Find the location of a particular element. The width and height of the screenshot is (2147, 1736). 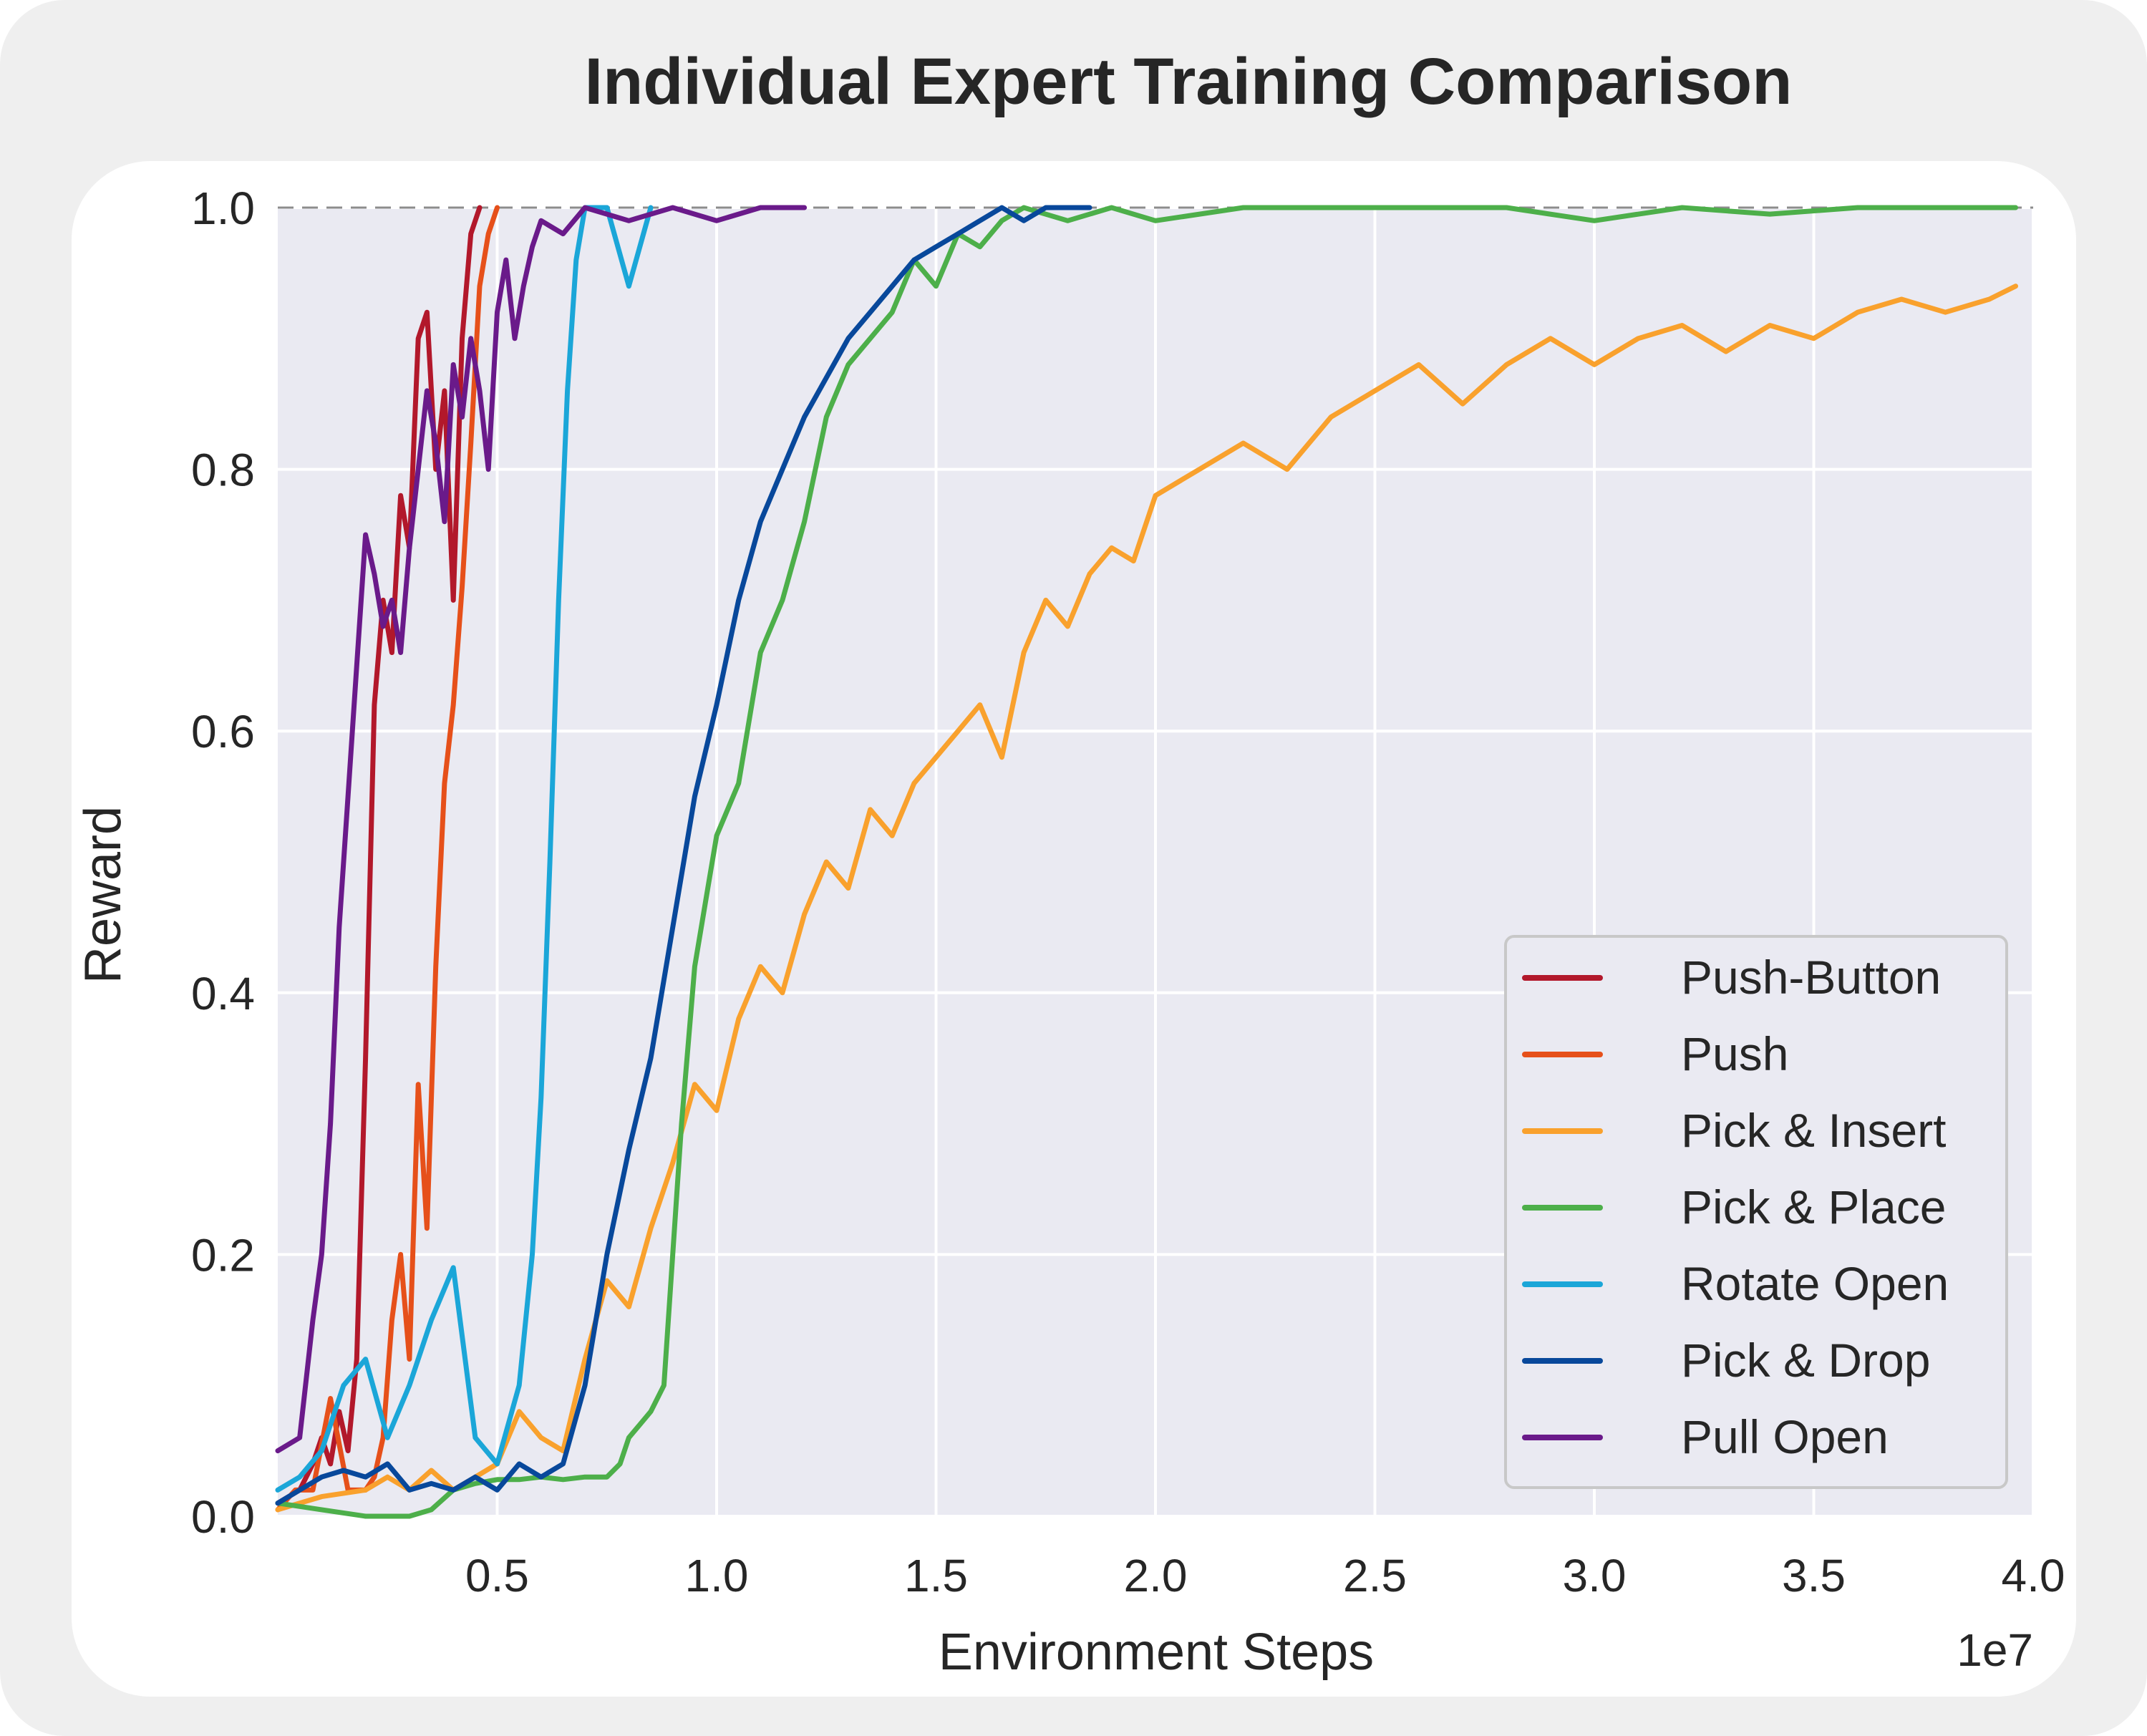

legend-label: Pick & Insert is located at coordinates (1813, 1130).